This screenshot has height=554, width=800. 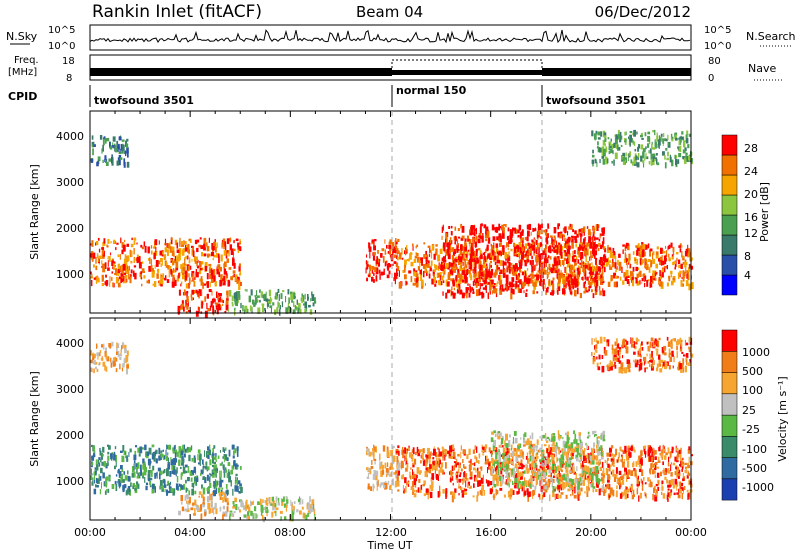 I want to click on station-title: Rankin Inlet (fitACF), so click(x=177, y=12).